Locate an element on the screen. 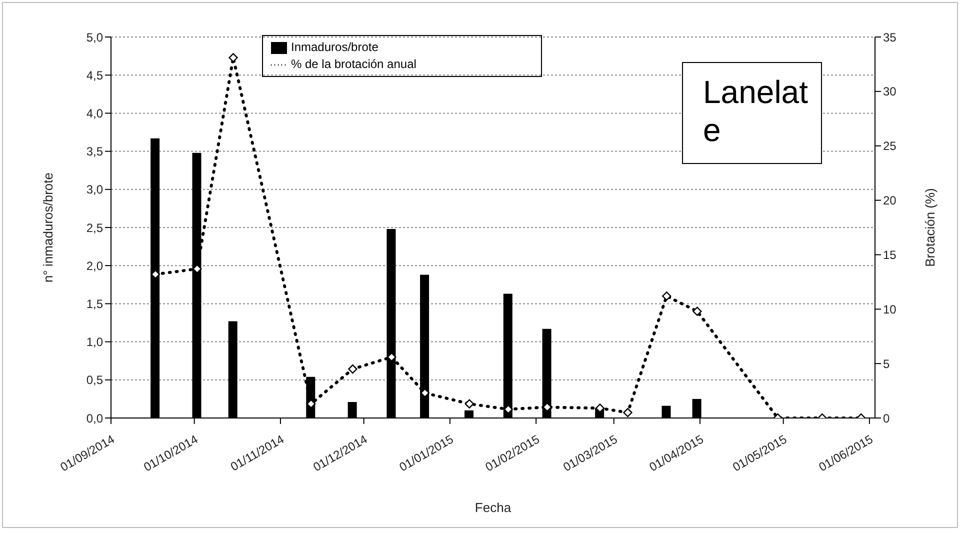  y2-tick-label: 20 is located at coordinates (890, 201).